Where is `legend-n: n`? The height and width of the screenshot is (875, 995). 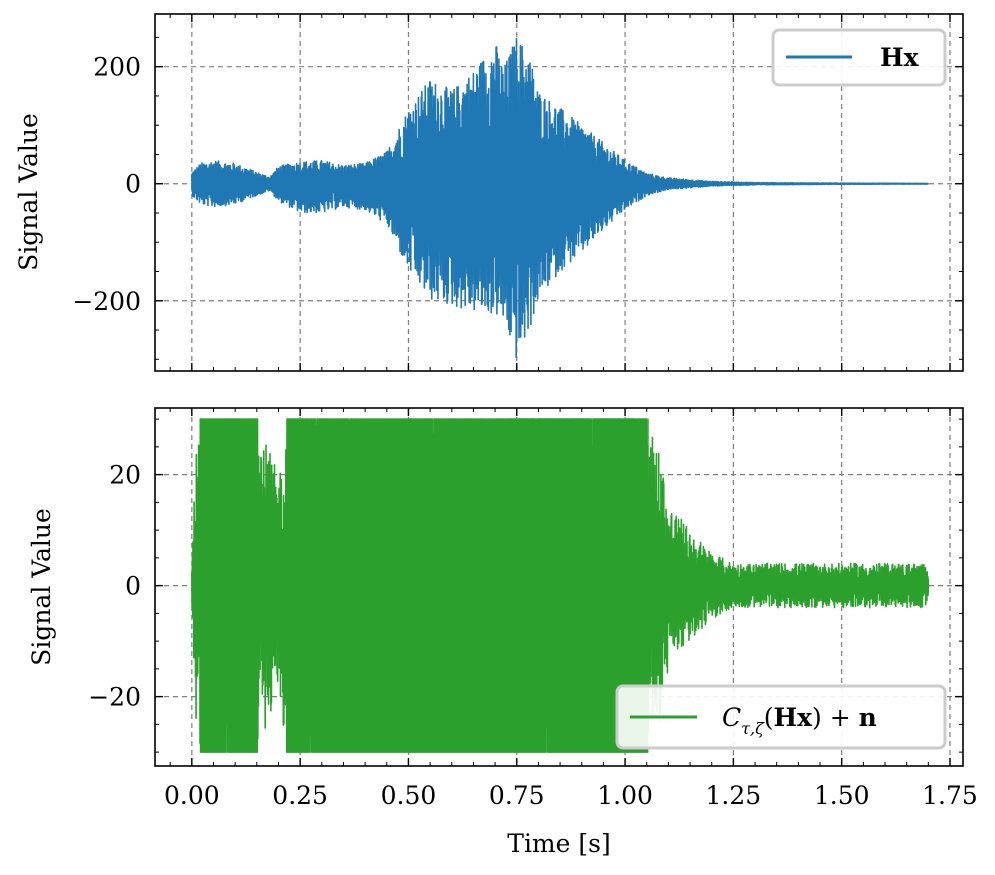 legend-n: n is located at coordinates (868, 717).